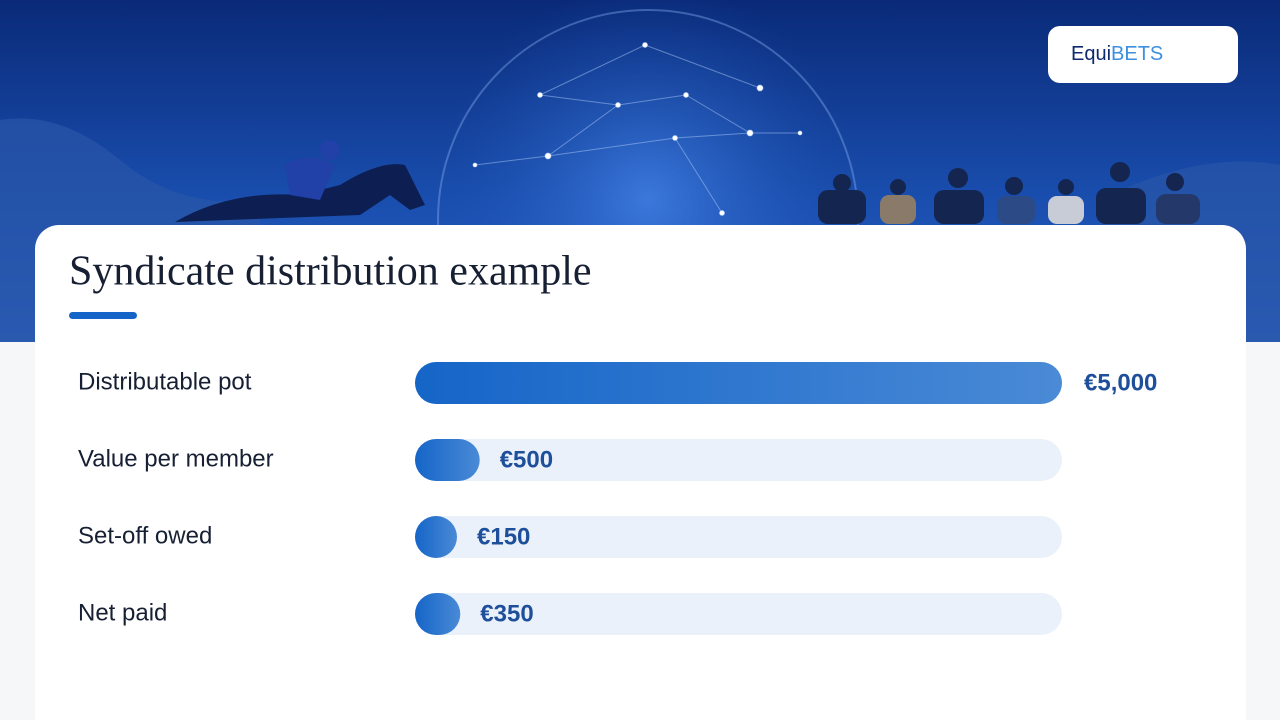 This screenshot has width=1280, height=720. What do you see at coordinates (1120, 382) in the screenshot?
I see `value-label: €5,000` at bounding box center [1120, 382].